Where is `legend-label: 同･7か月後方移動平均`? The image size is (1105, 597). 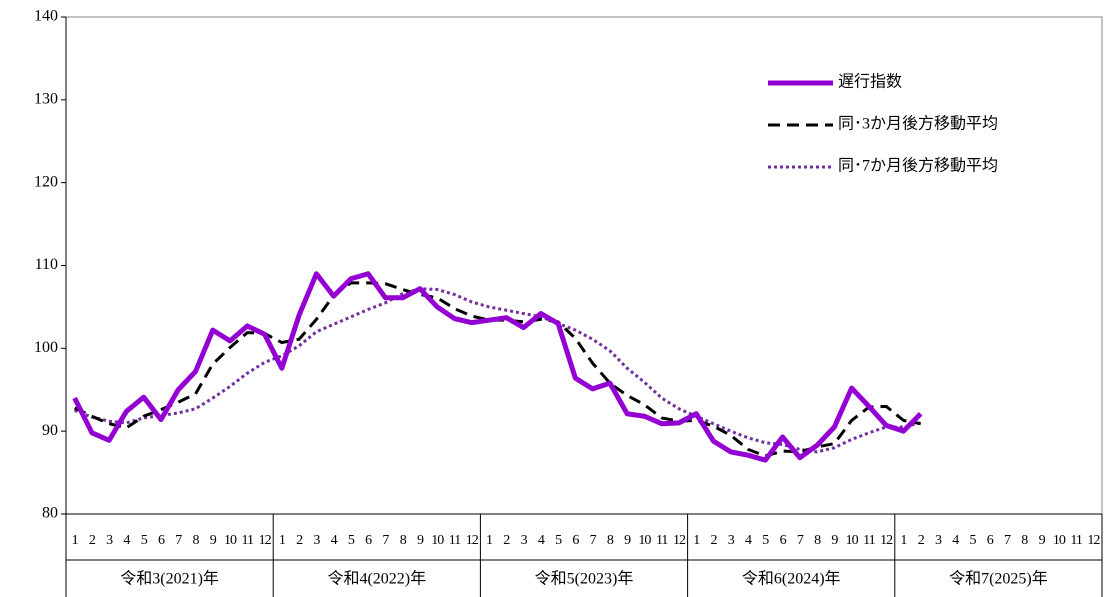 legend-label: 同･7か月後方移動平均 is located at coordinates (918, 166).